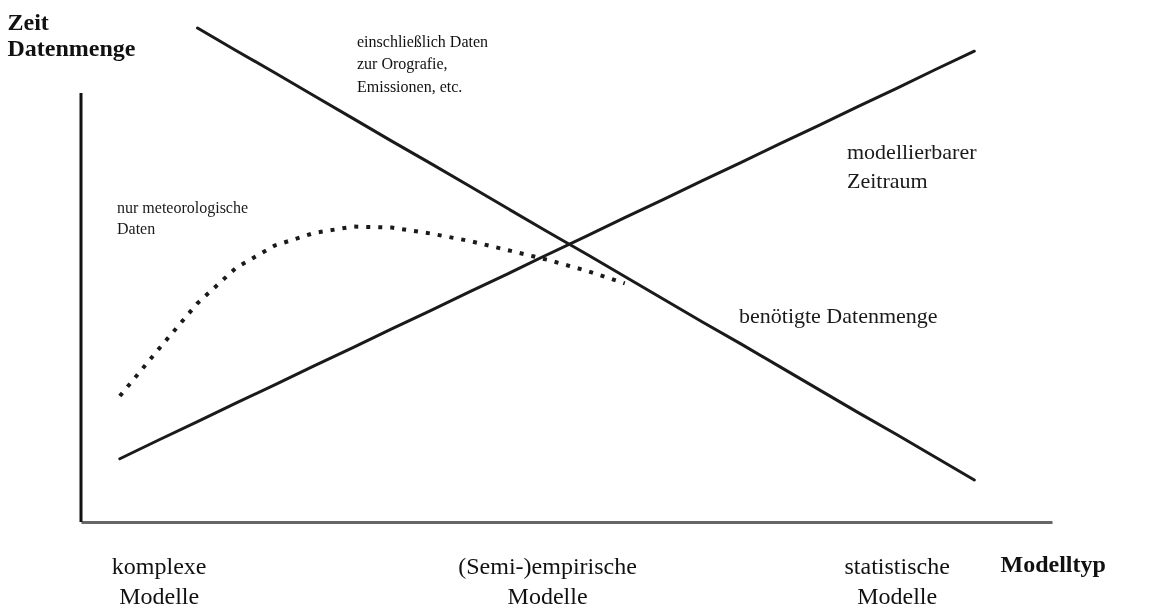 The image size is (1164, 608). What do you see at coordinates (912, 166) in the screenshot?
I see `series-label: modellierbarer Zeitraum` at bounding box center [912, 166].